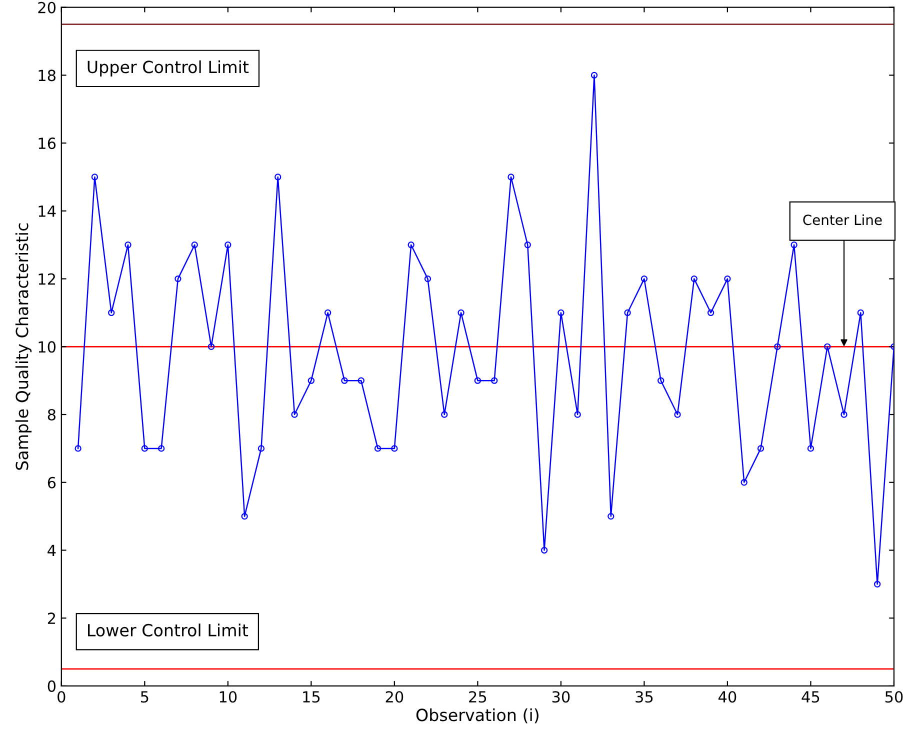 The height and width of the screenshot is (736, 903). Describe the element at coordinates (727, 697) in the screenshot. I see `x-tick-label: 40` at that location.